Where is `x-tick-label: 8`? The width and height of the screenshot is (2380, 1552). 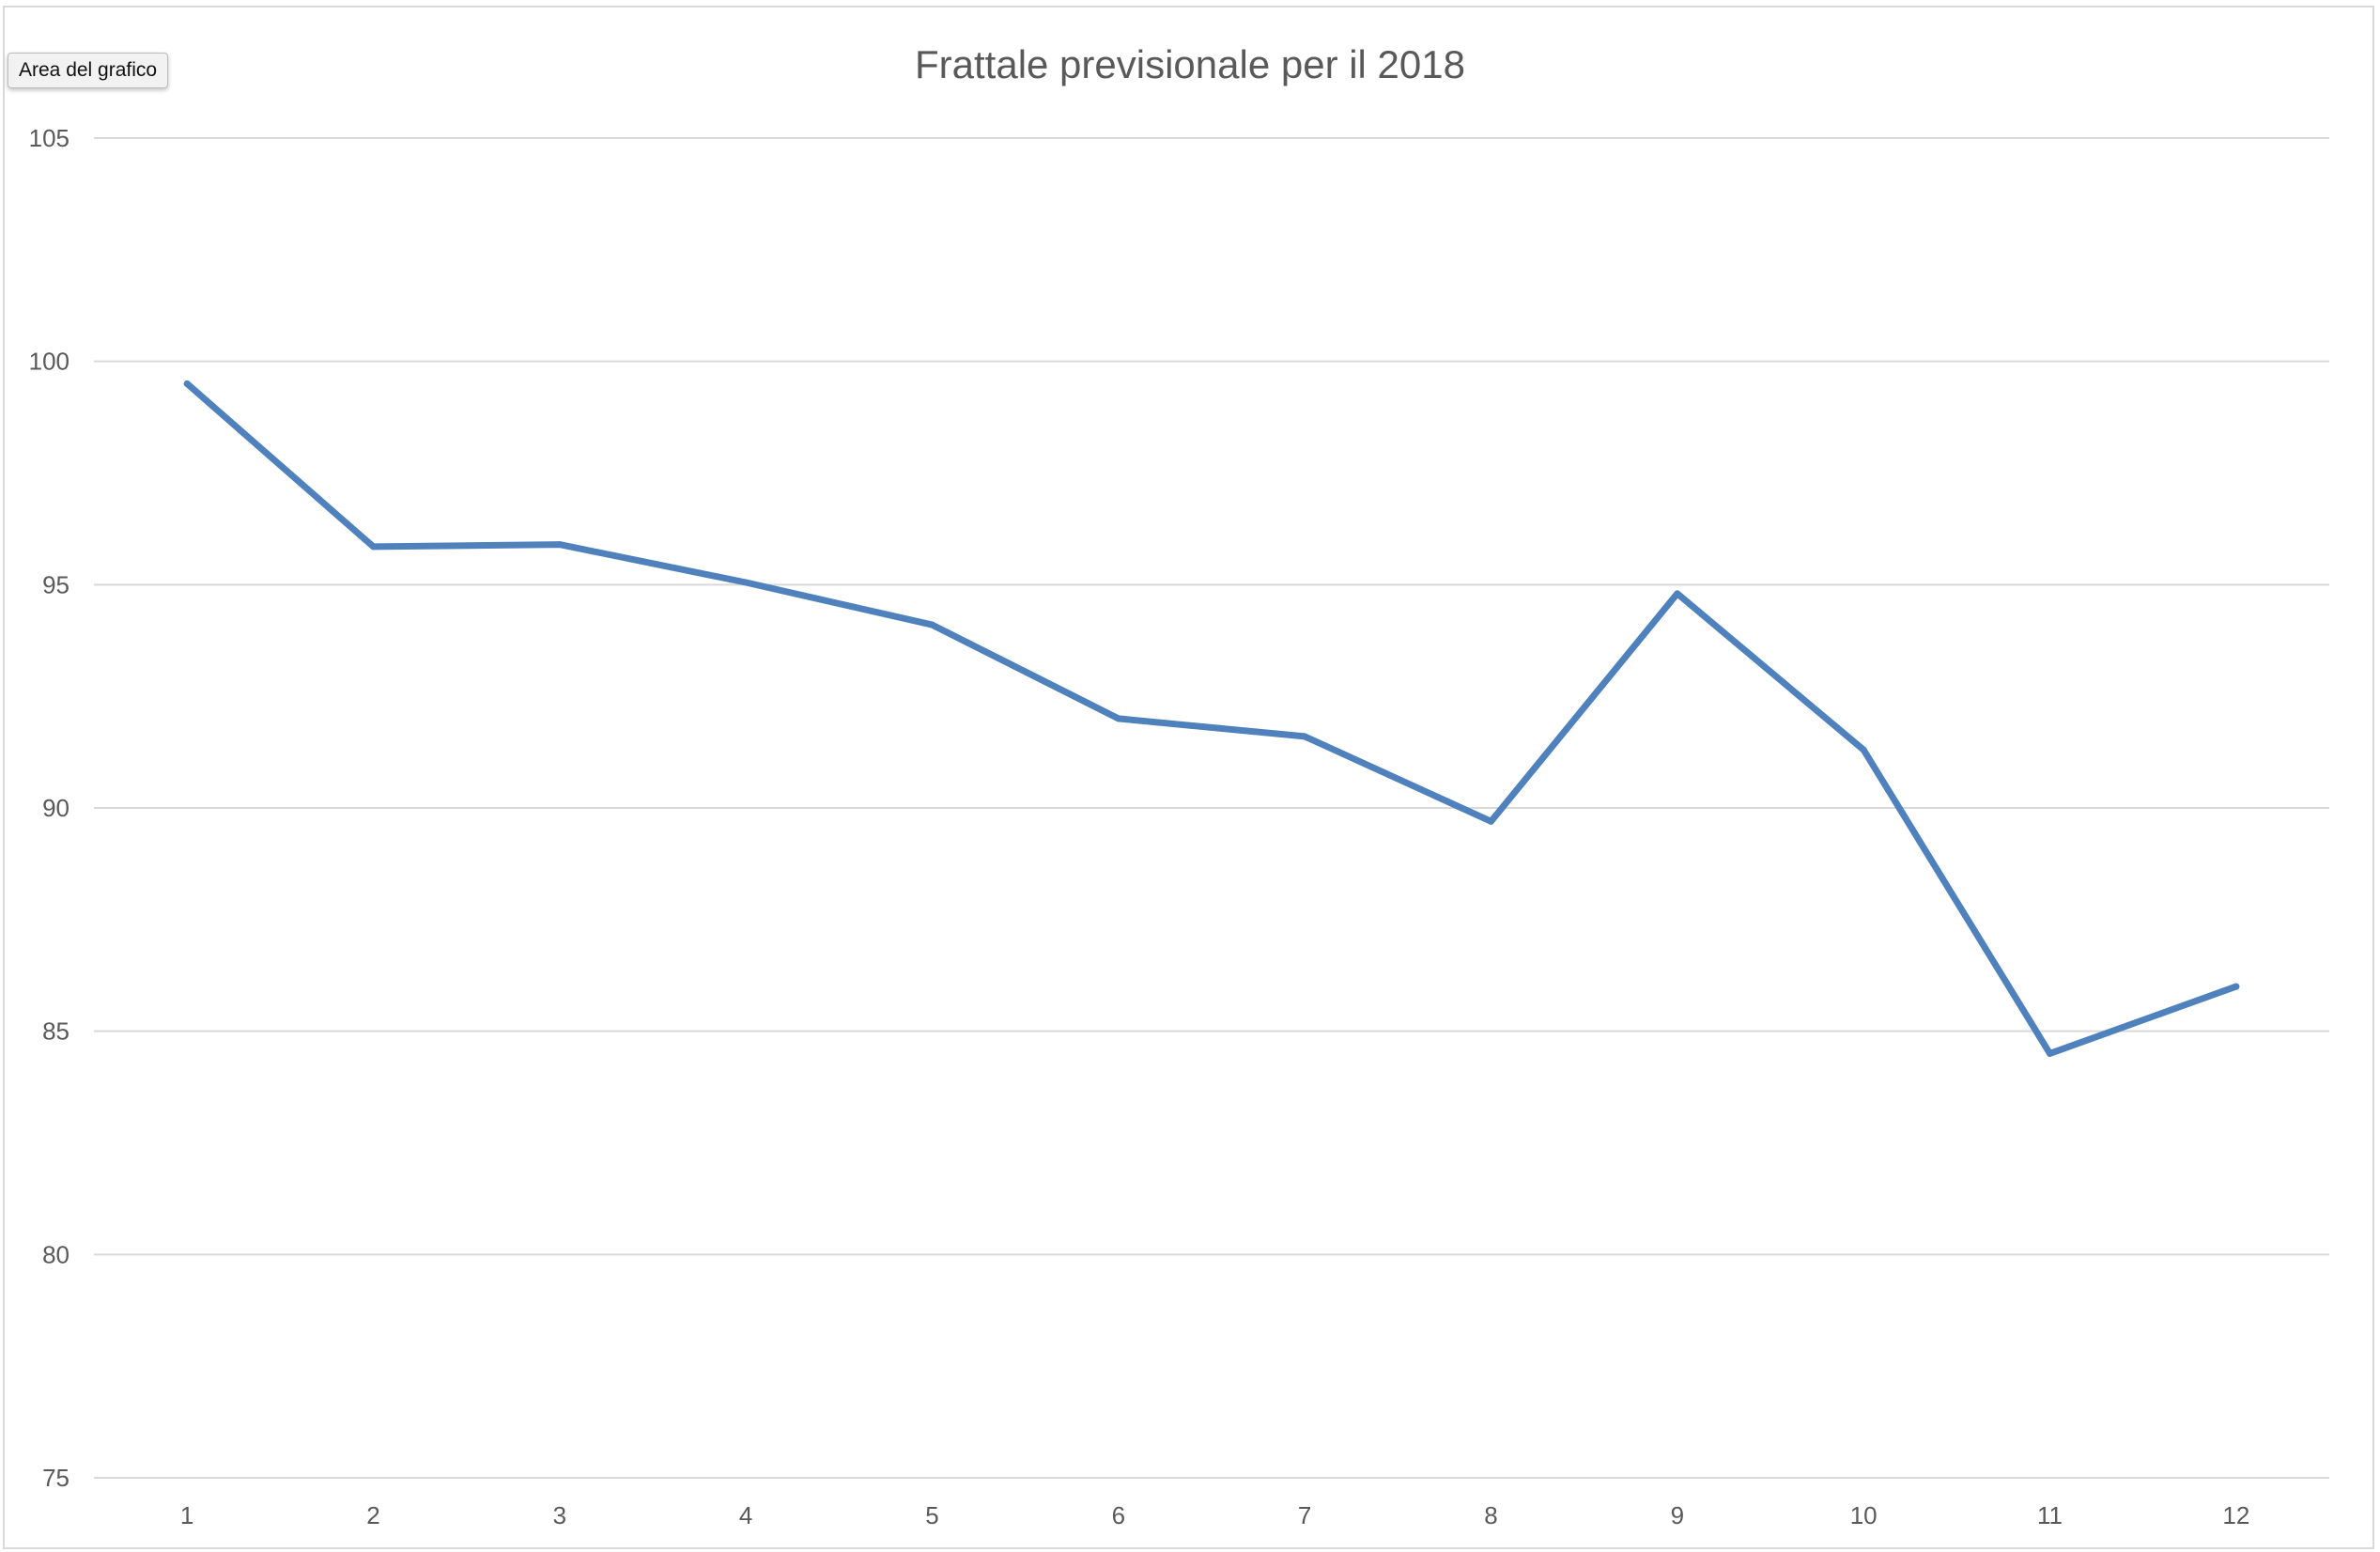 x-tick-label: 8 is located at coordinates (1491, 1515).